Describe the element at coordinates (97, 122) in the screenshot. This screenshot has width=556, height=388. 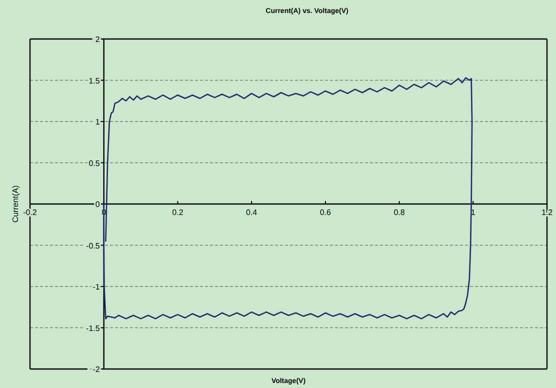
I see `y-tick-label: 1` at that location.